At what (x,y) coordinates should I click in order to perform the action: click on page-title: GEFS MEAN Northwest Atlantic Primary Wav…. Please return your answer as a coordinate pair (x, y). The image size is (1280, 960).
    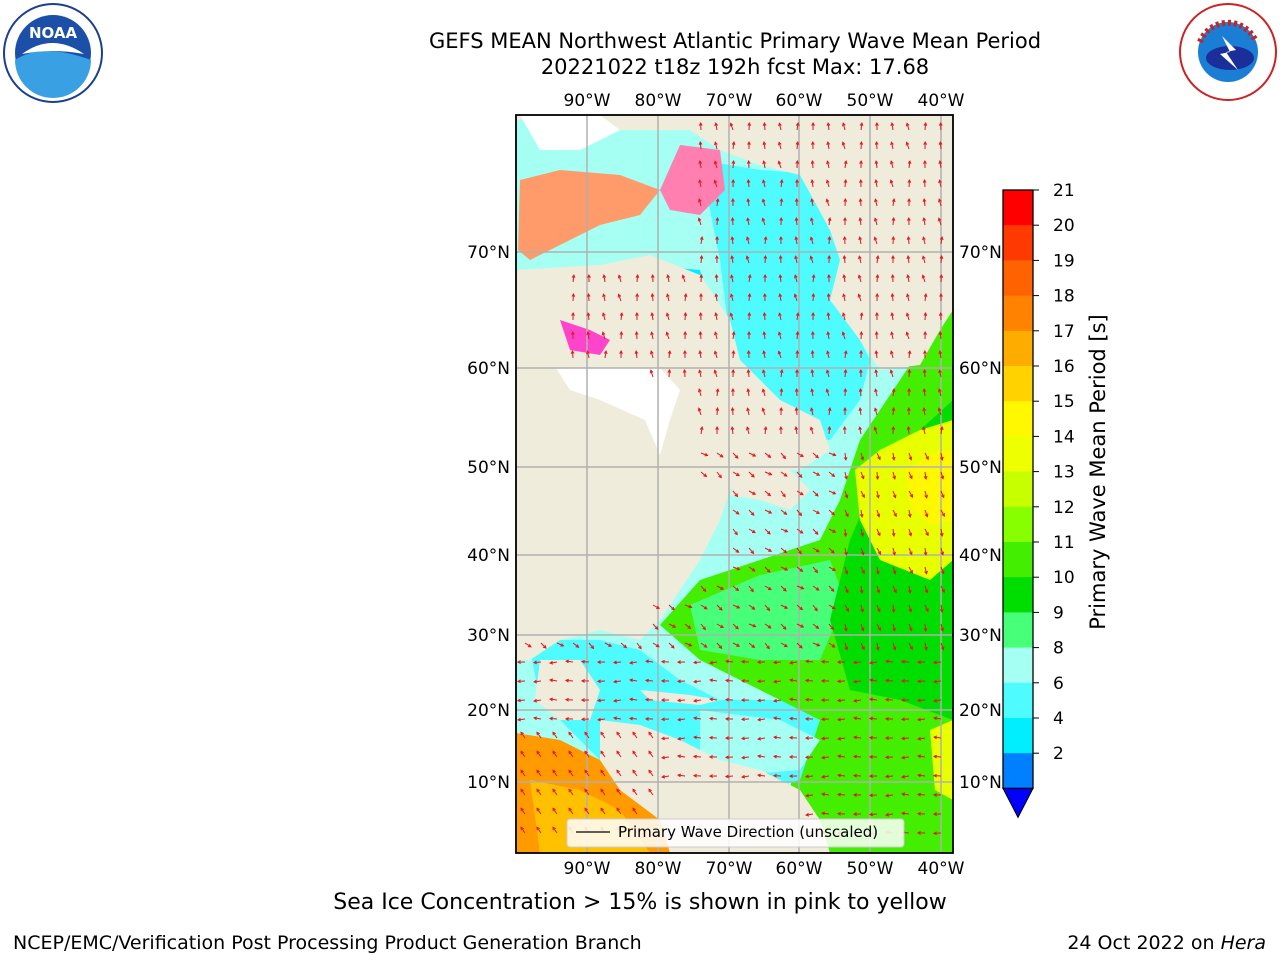
    Looking at the image, I should click on (640, 54).